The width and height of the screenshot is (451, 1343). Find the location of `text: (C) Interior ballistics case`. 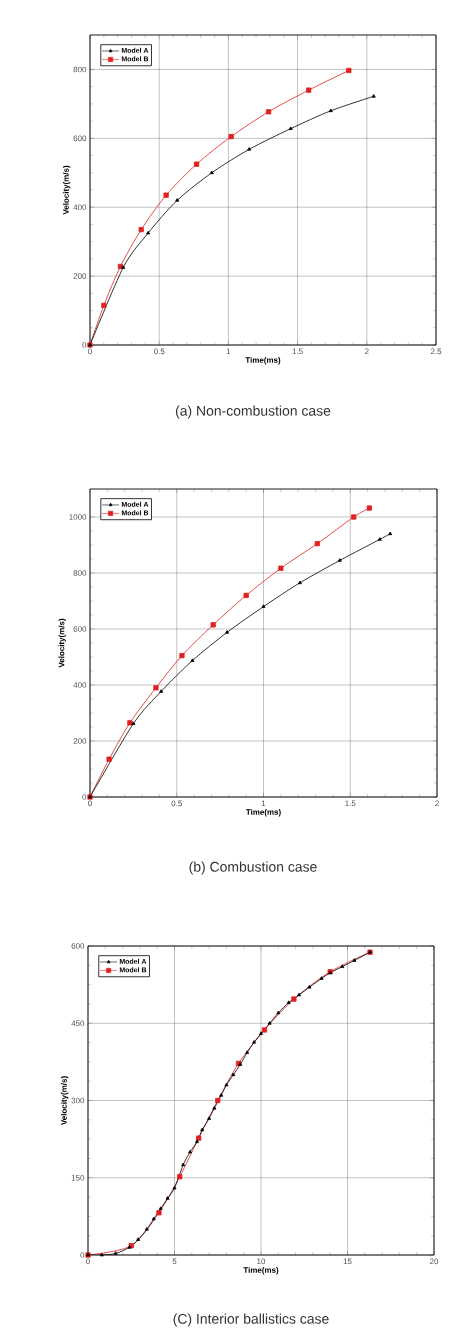

text: (C) Interior ballistics case is located at coordinates (251, 1320).